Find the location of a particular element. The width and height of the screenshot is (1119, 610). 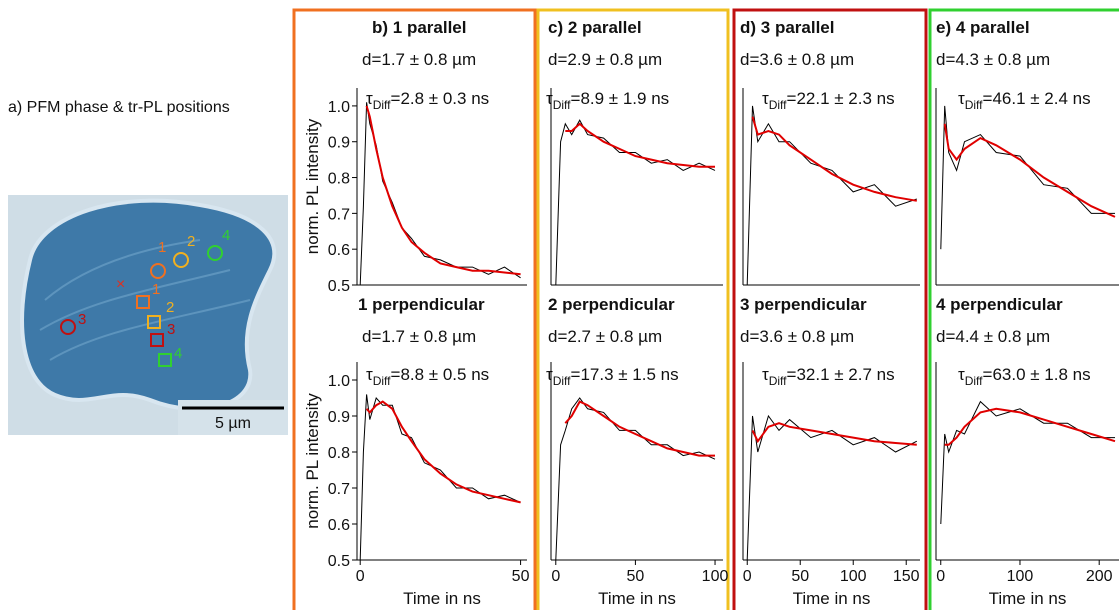

annotation-text: =22.1 ± 2.3 ns is located at coordinates (841, 98).